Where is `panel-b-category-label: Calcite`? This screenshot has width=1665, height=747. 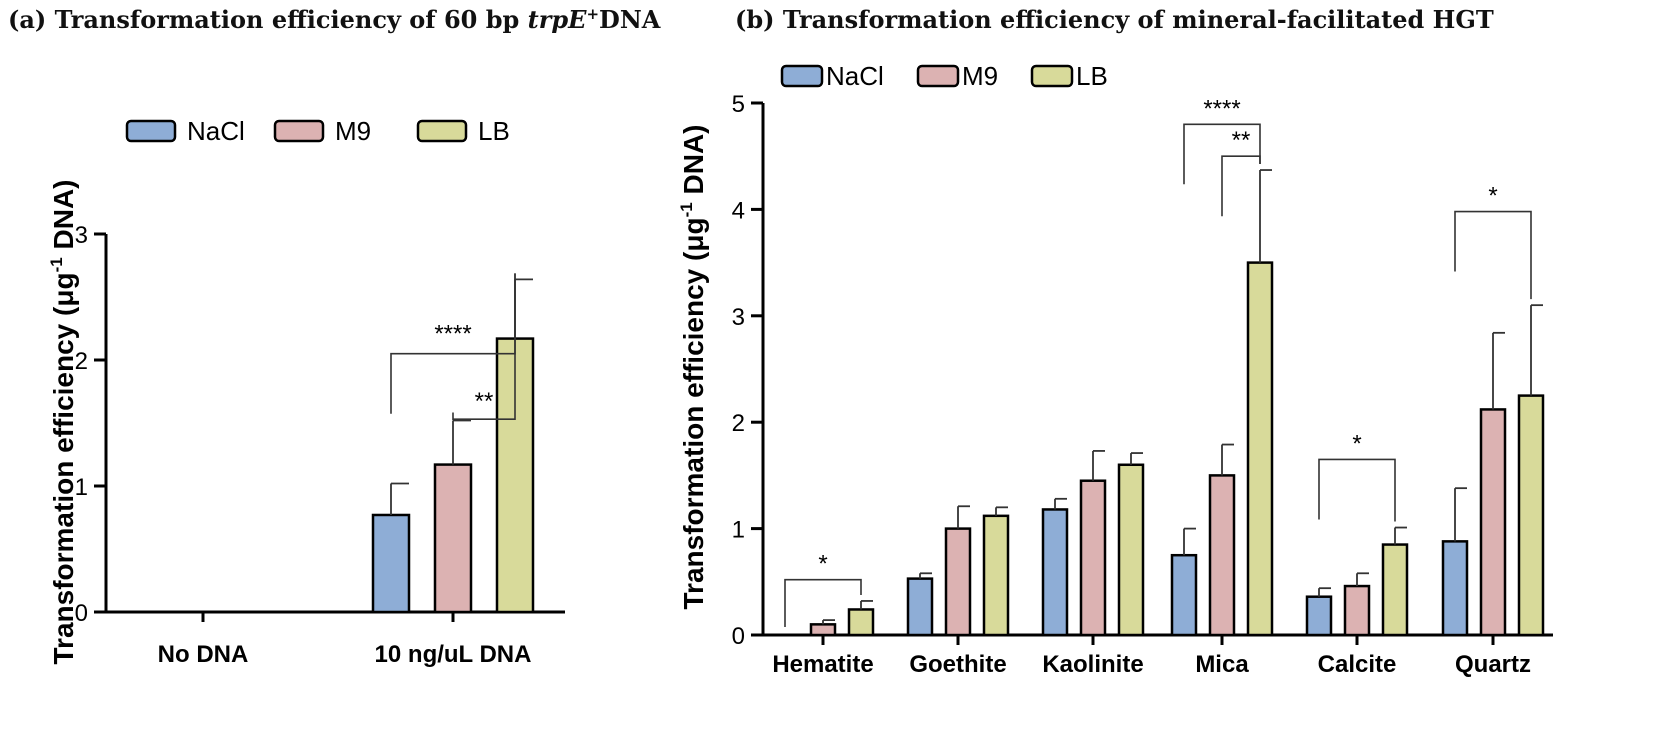
panel-b-category-label: Calcite is located at coordinates (1357, 664).